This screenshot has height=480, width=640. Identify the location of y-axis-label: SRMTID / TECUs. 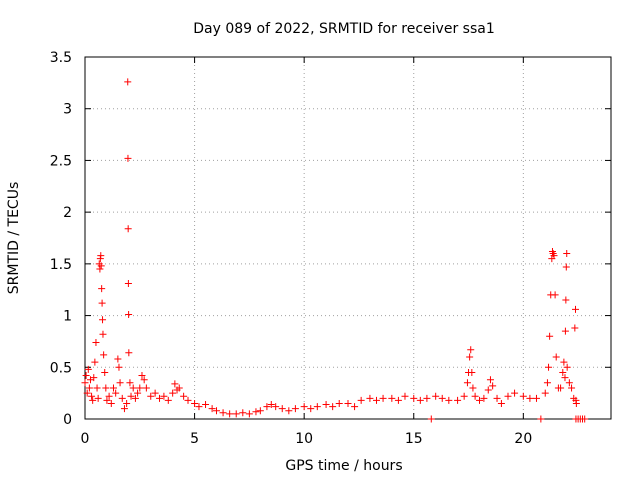
(14, 238).